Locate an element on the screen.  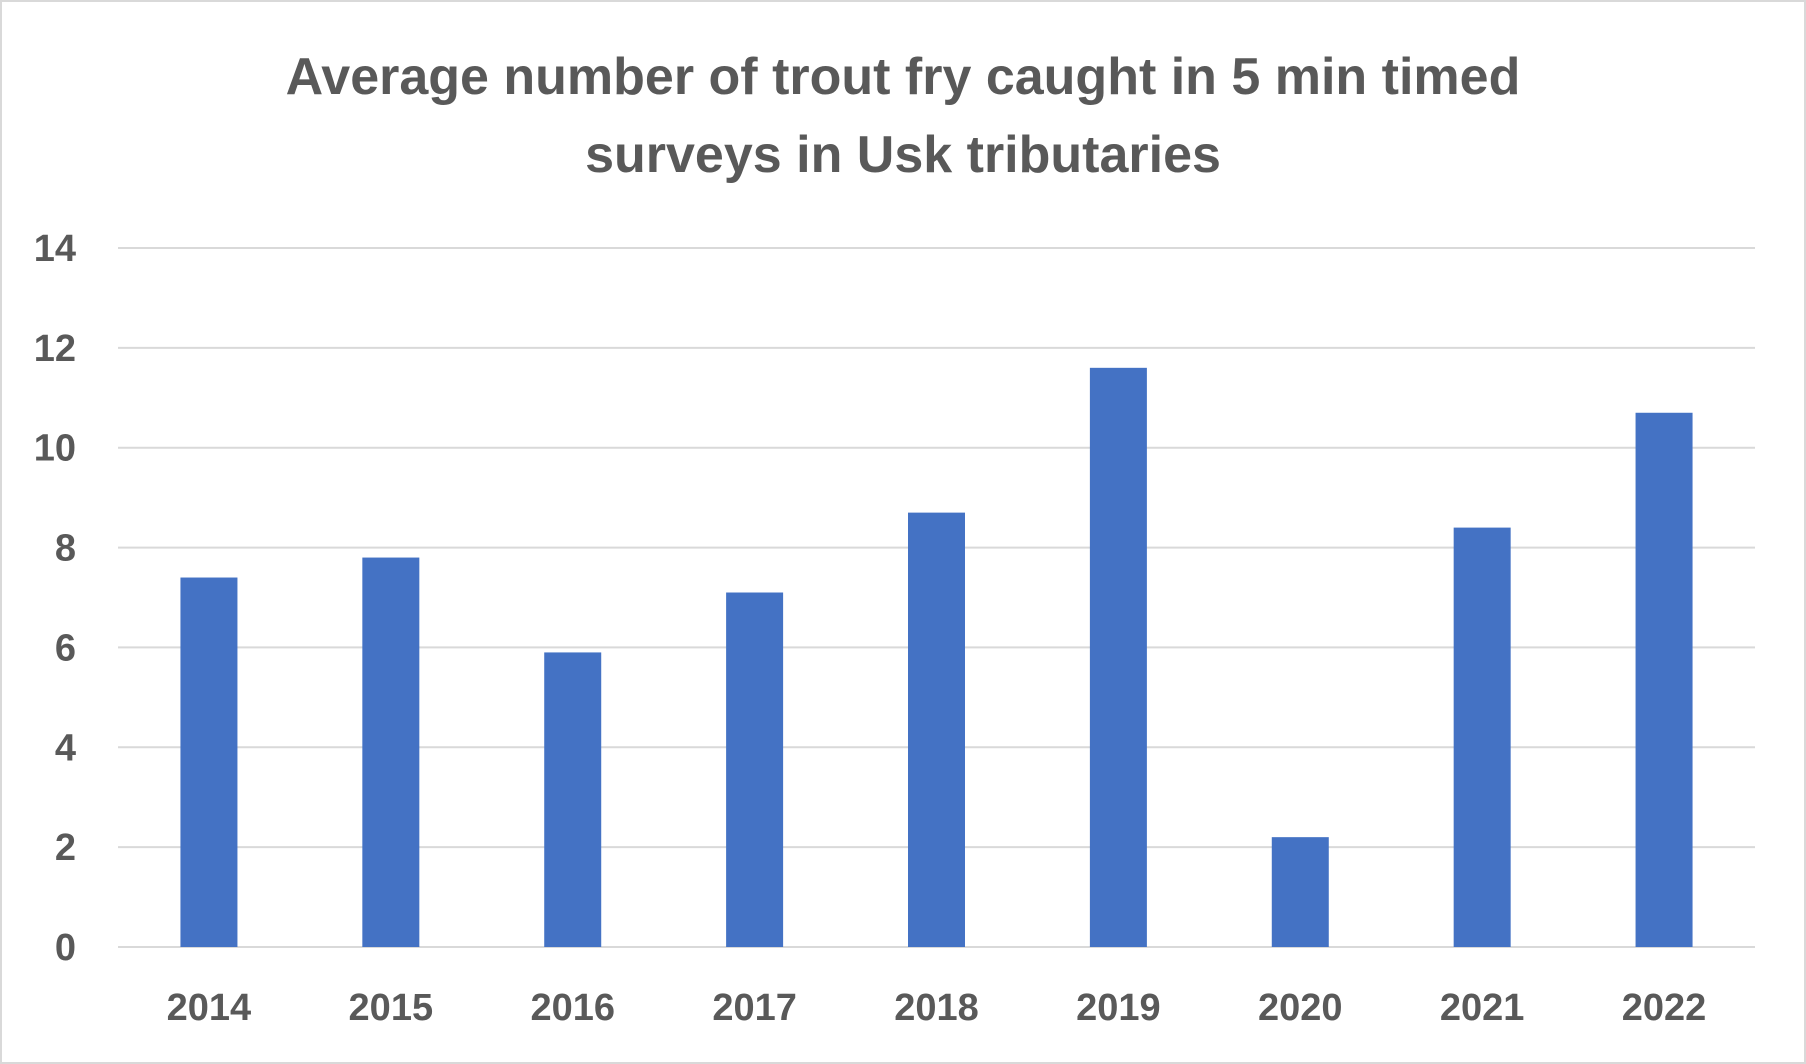
bar-2022 is located at coordinates (1664, 679).